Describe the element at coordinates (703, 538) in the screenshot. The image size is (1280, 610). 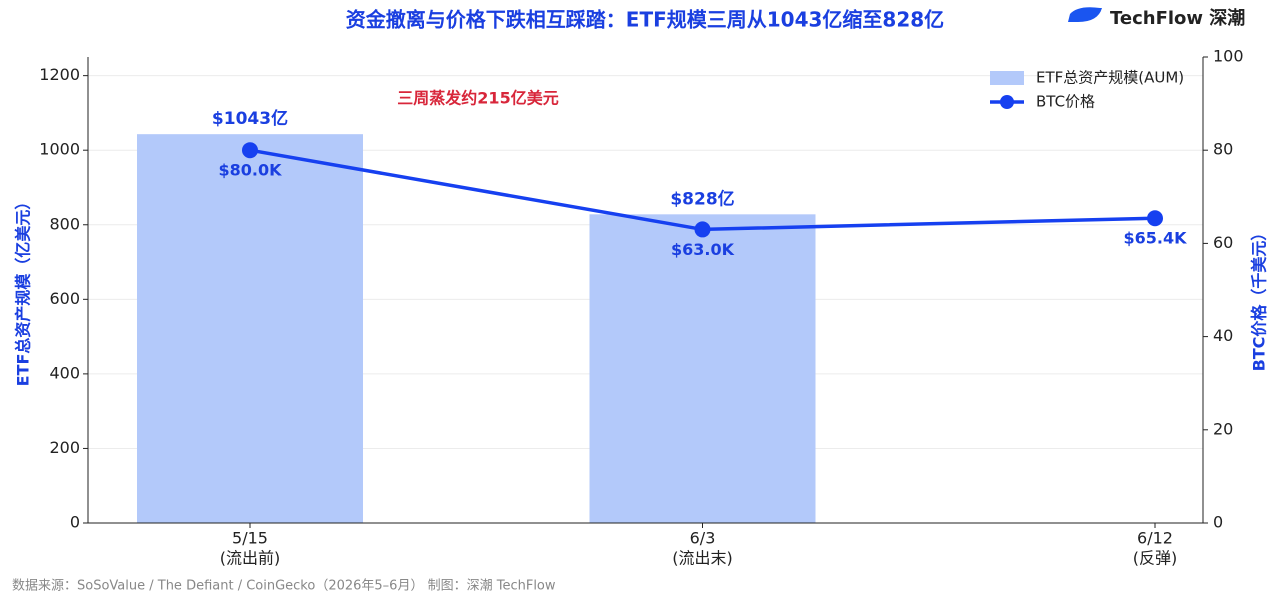
I see `x-tick-label: 6/3` at that location.